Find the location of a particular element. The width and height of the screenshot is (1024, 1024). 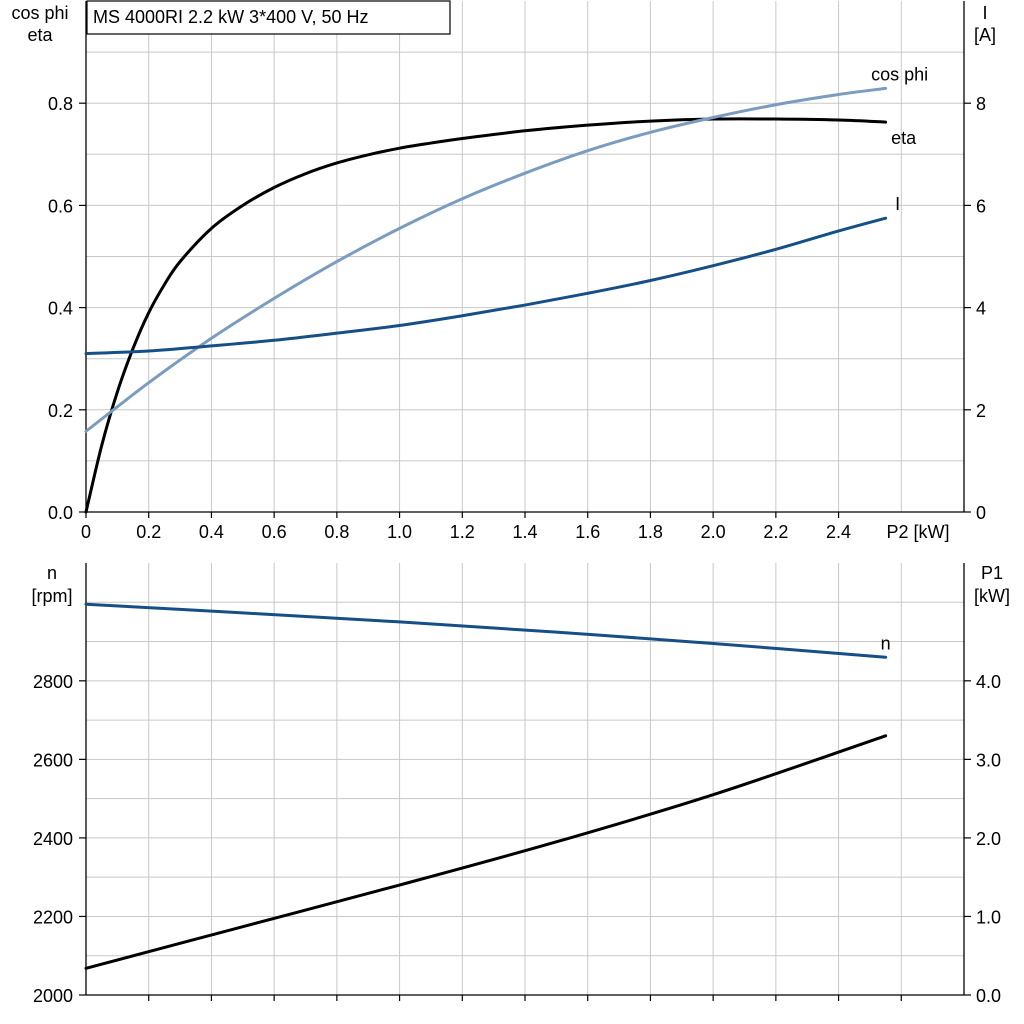

left-tick-label: 2000 is located at coordinates (53, 996).